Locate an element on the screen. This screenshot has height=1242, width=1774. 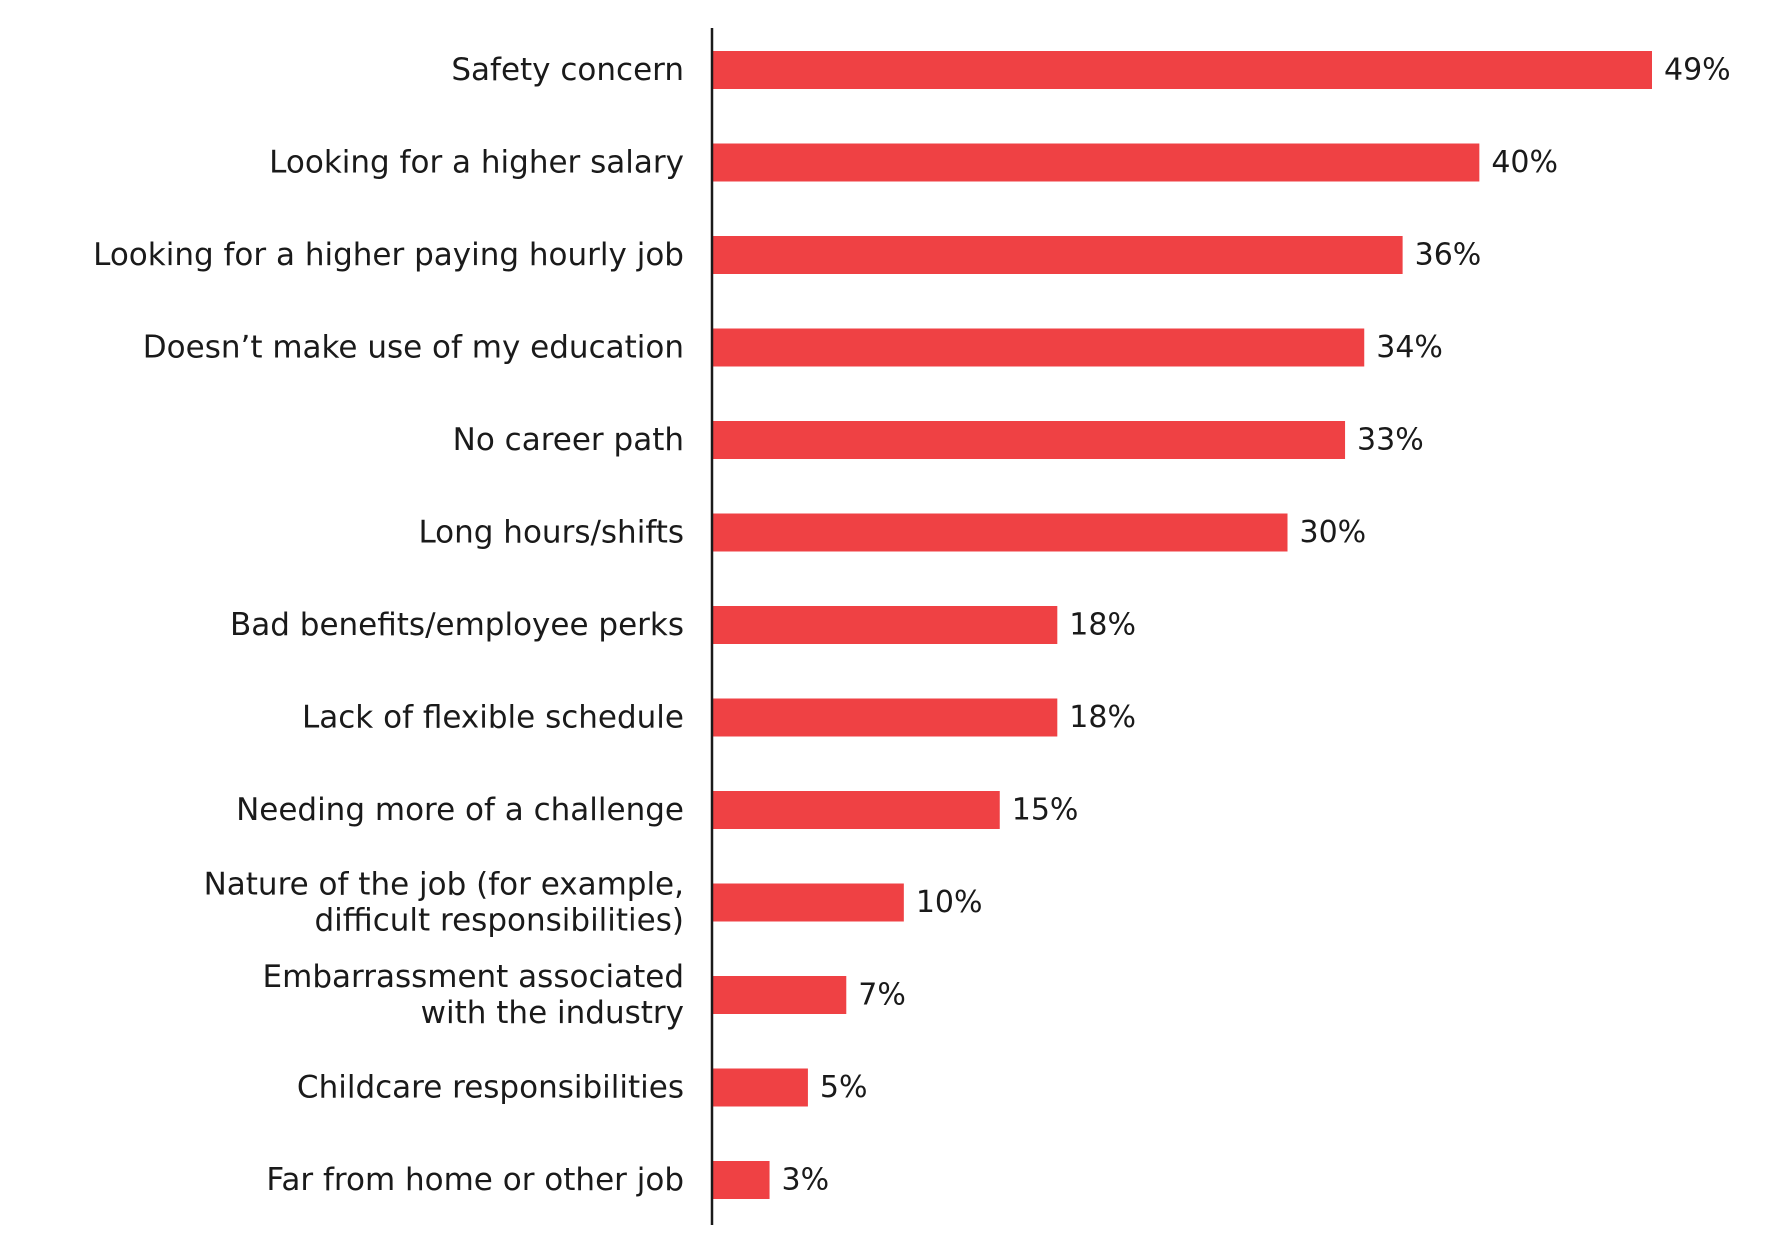
category-label-line: Bad benefits/employee perks is located at coordinates (457, 625).